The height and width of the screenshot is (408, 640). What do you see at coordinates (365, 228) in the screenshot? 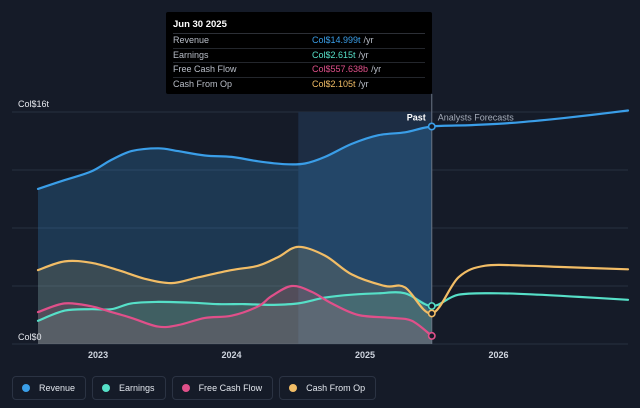
I see `past-highlight-region` at bounding box center [365, 228].